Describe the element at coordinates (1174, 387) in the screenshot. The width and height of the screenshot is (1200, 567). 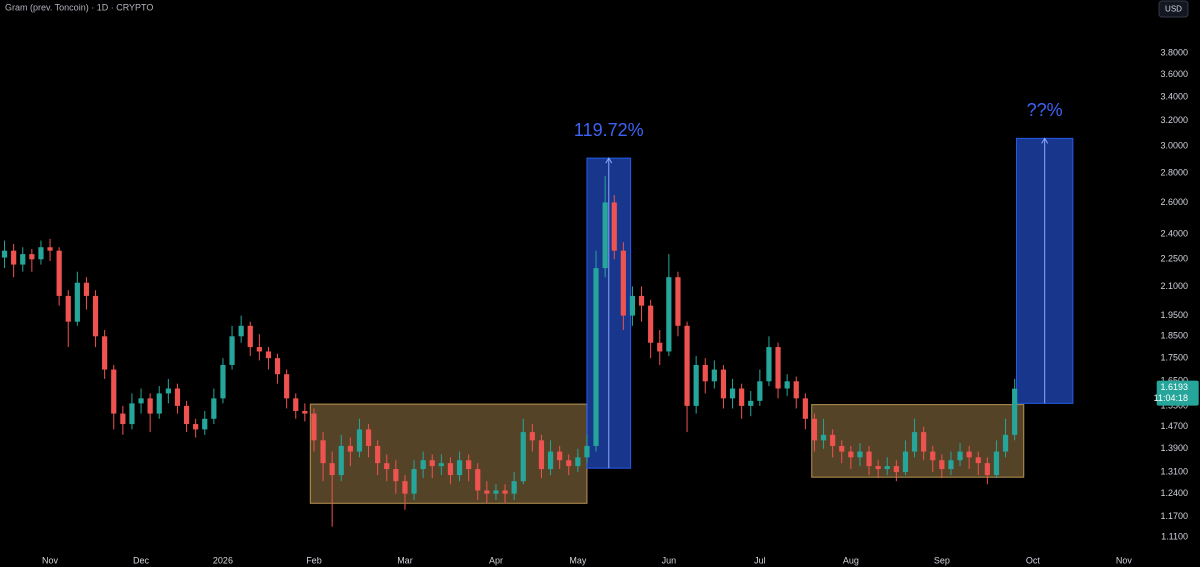
I see `price-tag-value: 1.6193` at that location.